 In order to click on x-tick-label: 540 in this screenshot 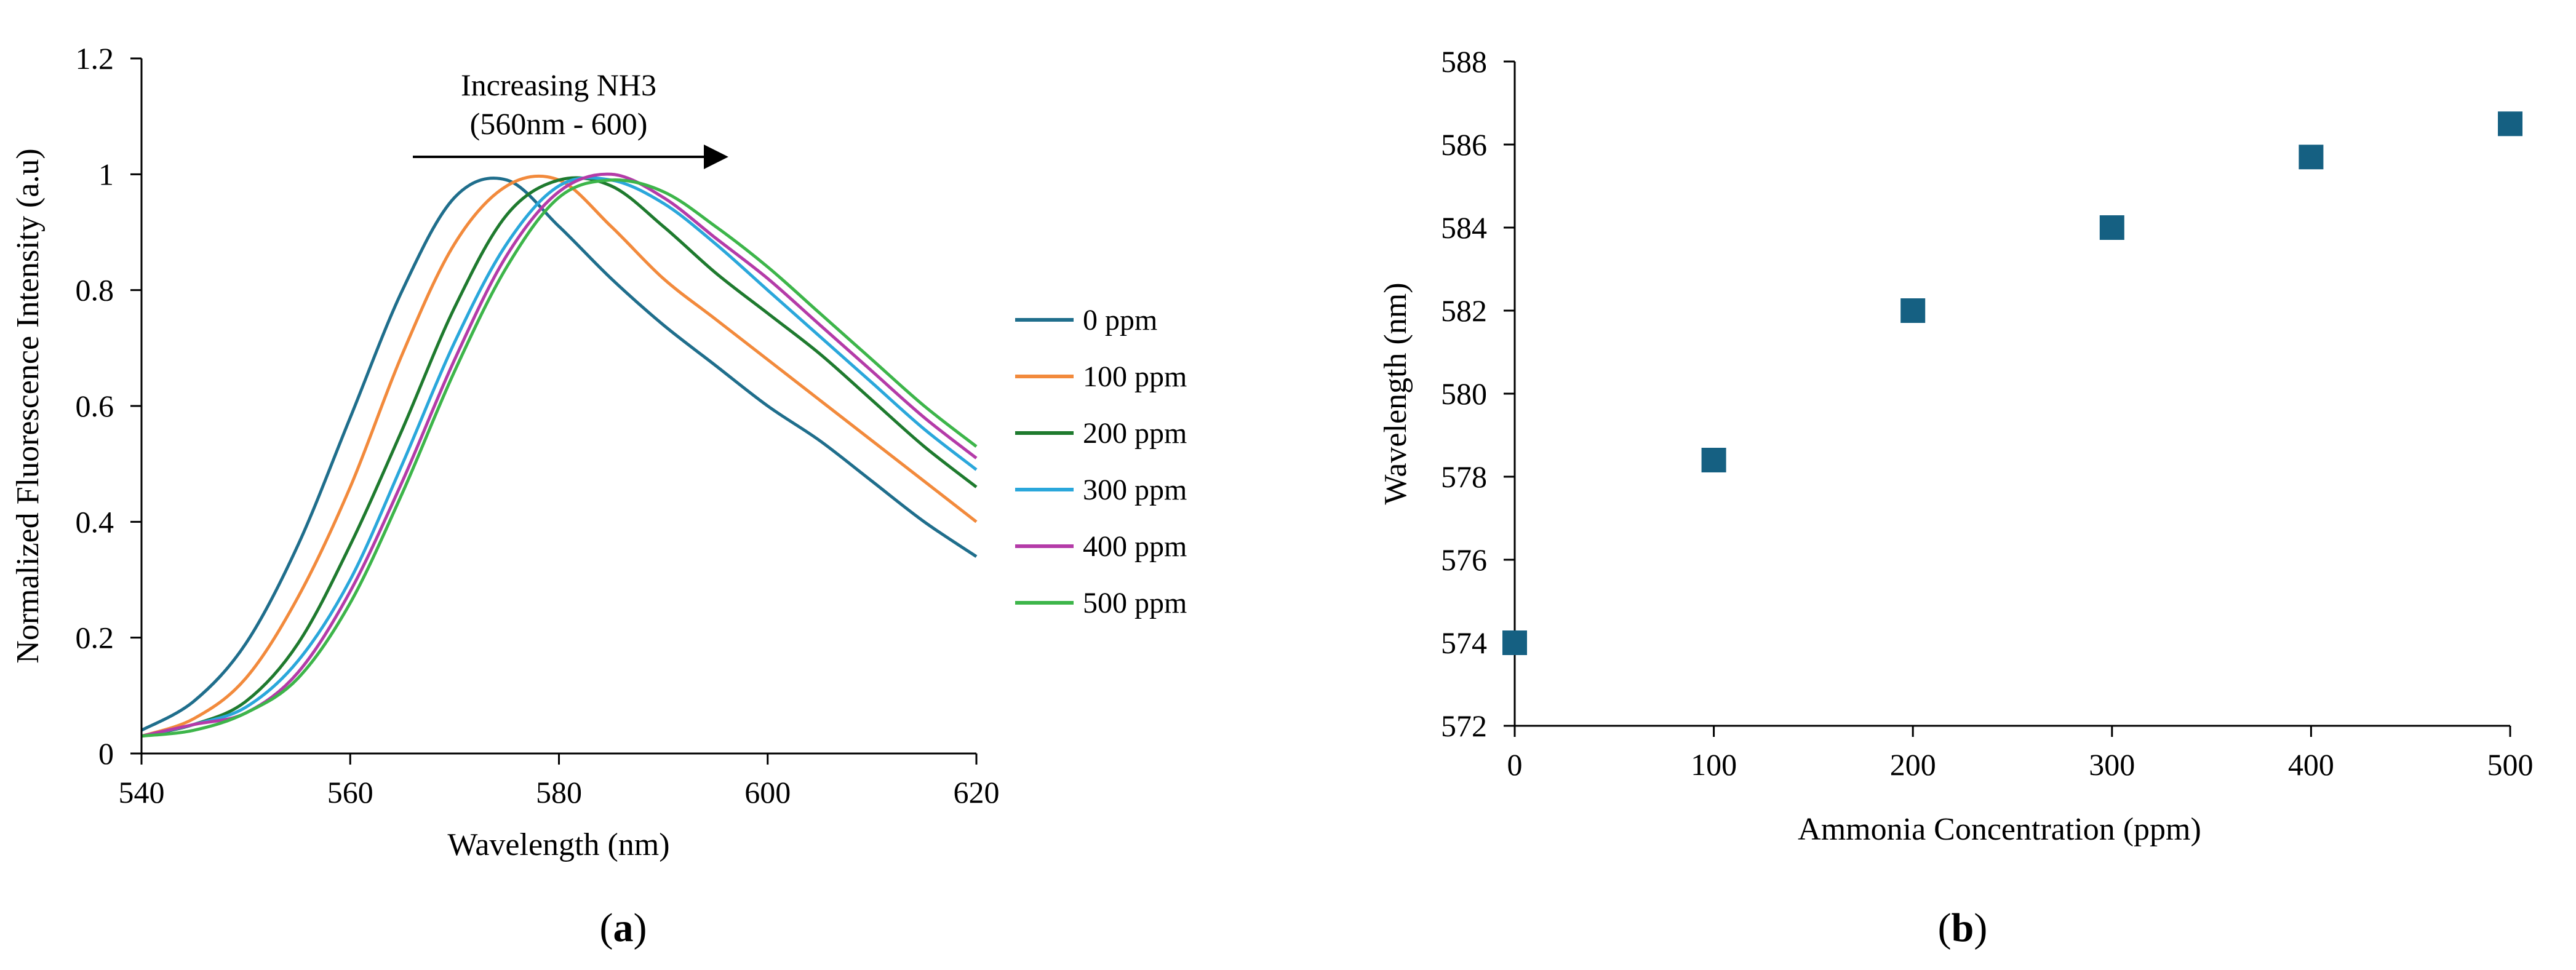, I will do `click(142, 792)`.